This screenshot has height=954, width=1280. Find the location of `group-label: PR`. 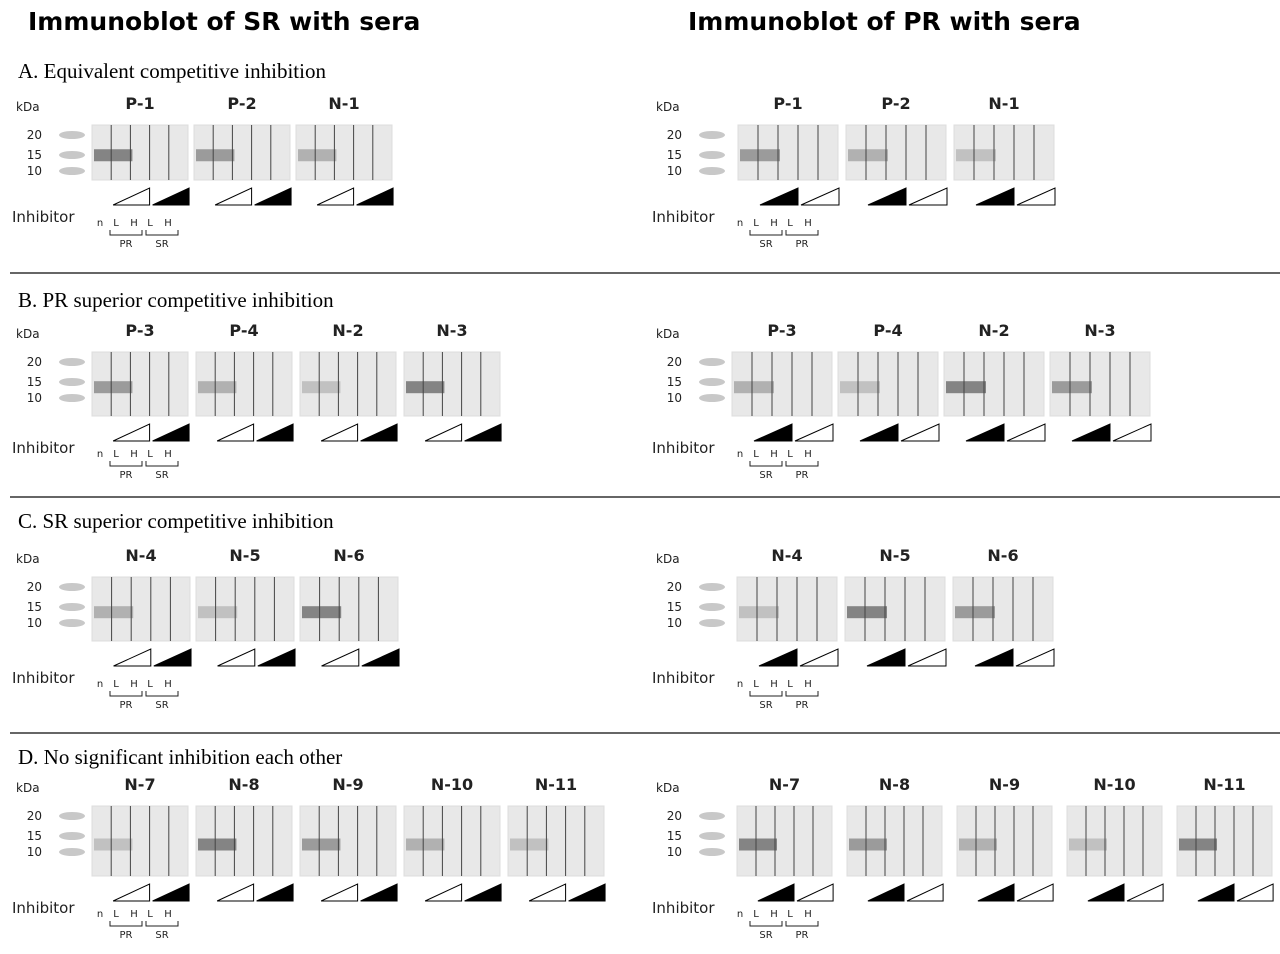

group-label: PR is located at coordinates (126, 935).